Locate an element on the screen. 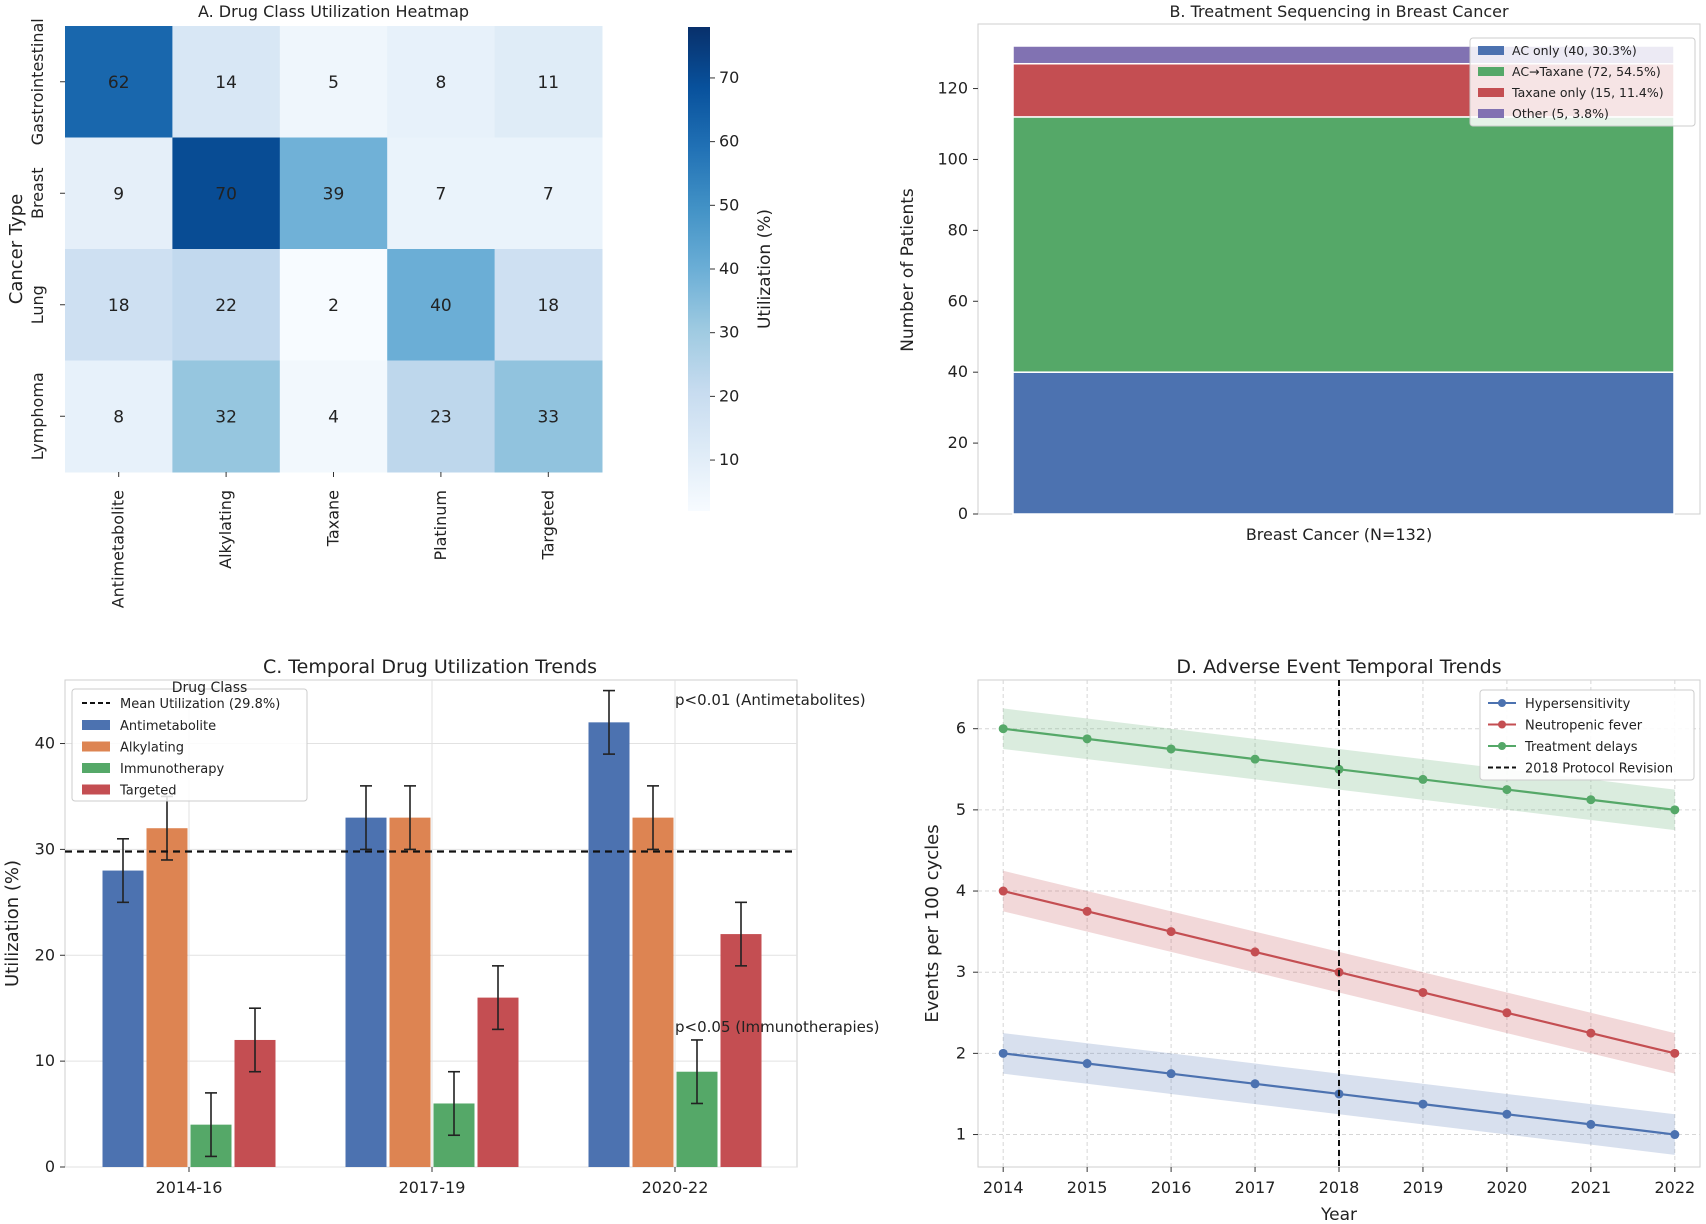 The height and width of the screenshot is (1224, 1706). x-tick-label: 2020 is located at coordinates (1507, 1187).